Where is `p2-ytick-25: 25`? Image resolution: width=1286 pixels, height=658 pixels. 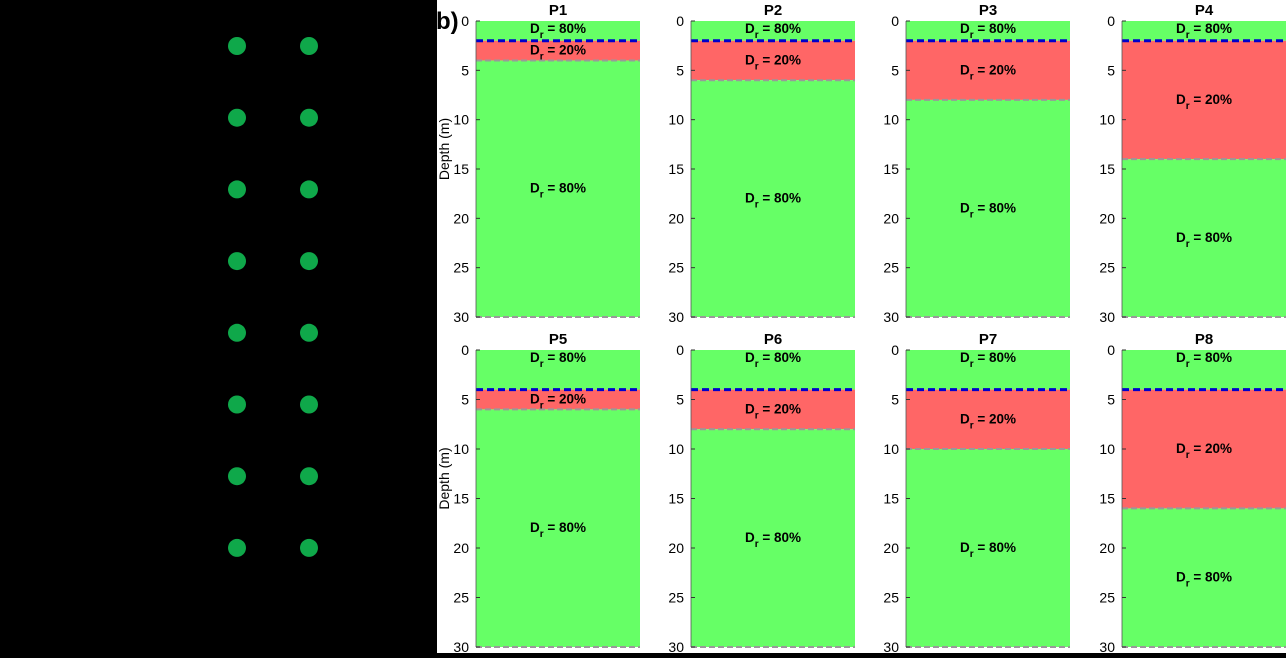 p2-ytick-25: 25 is located at coordinates (676, 268).